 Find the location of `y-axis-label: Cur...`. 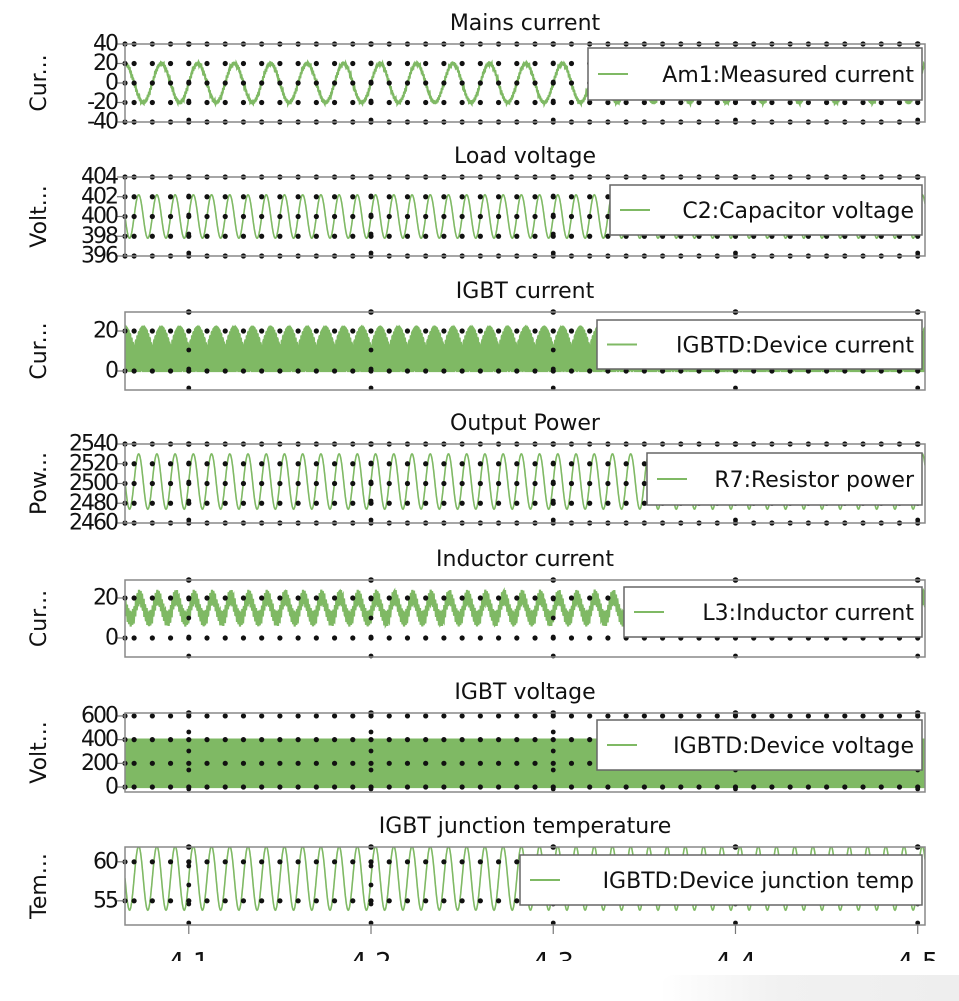

y-axis-label: Cur... is located at coordinates (39, 82).